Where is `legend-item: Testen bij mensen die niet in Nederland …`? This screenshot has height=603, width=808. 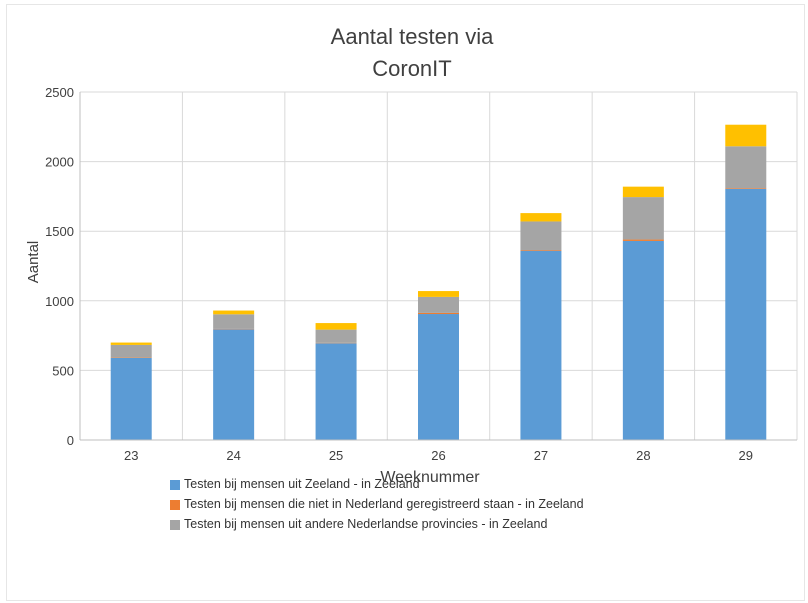 legend-item: Testen bij mensen die niet in Nederland … is located at coordinates (400, 504).